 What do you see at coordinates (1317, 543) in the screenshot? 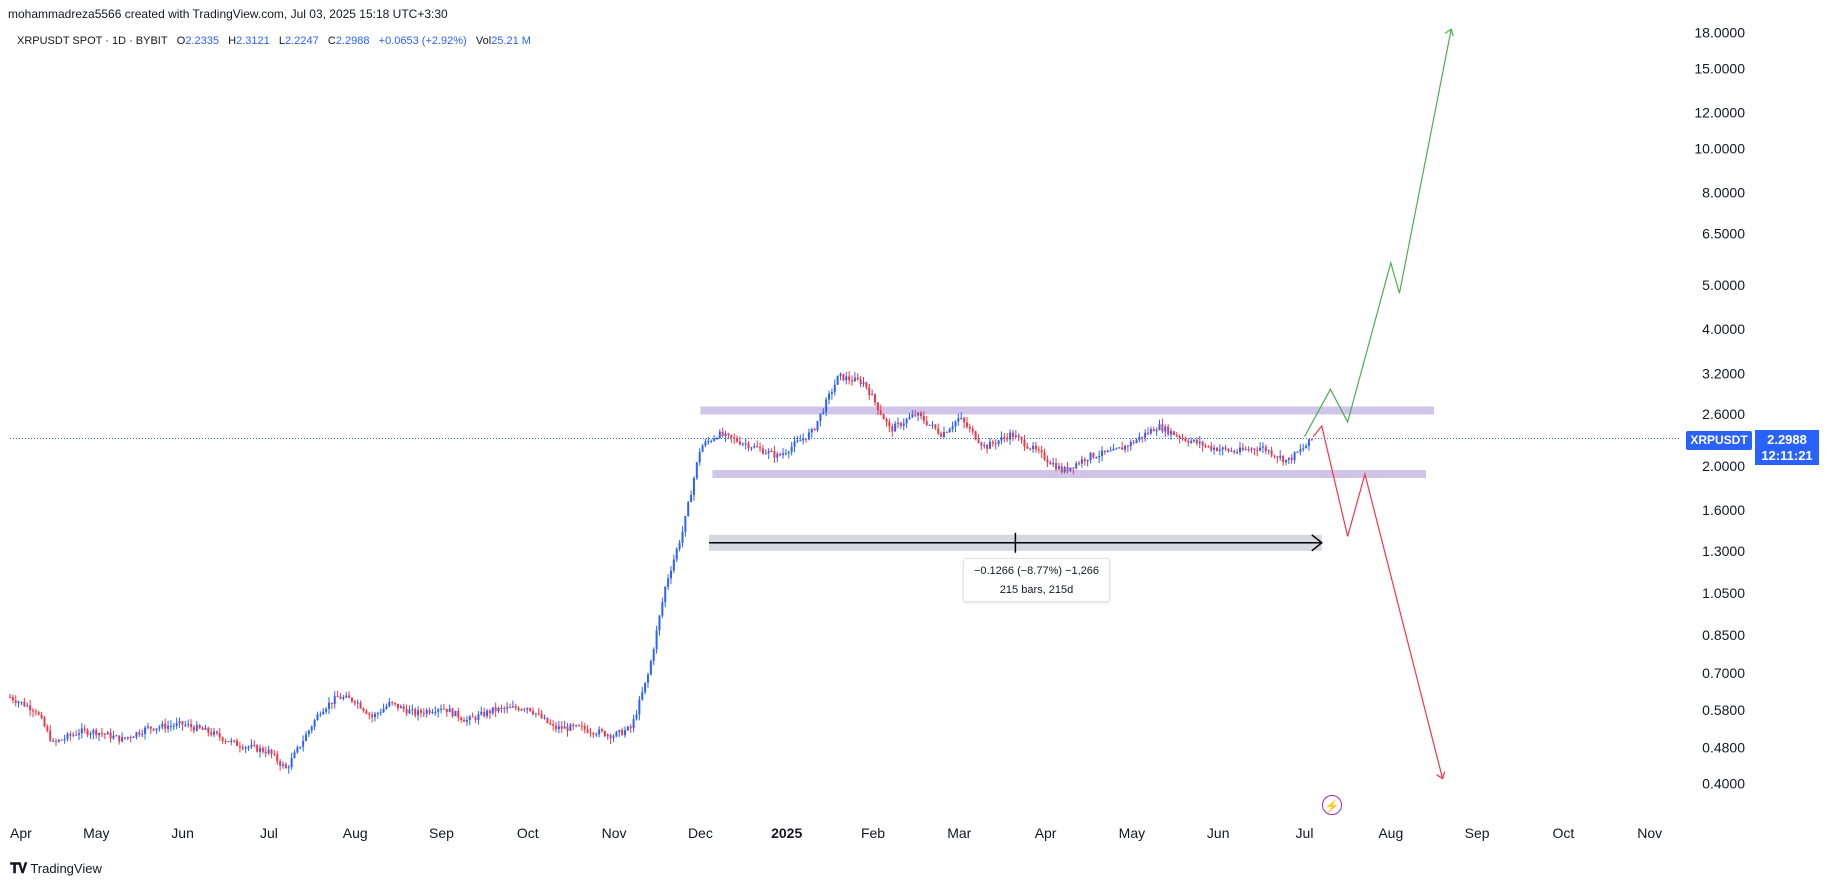
I see `measure-arrow-head` at bounding box center [1317, 543].